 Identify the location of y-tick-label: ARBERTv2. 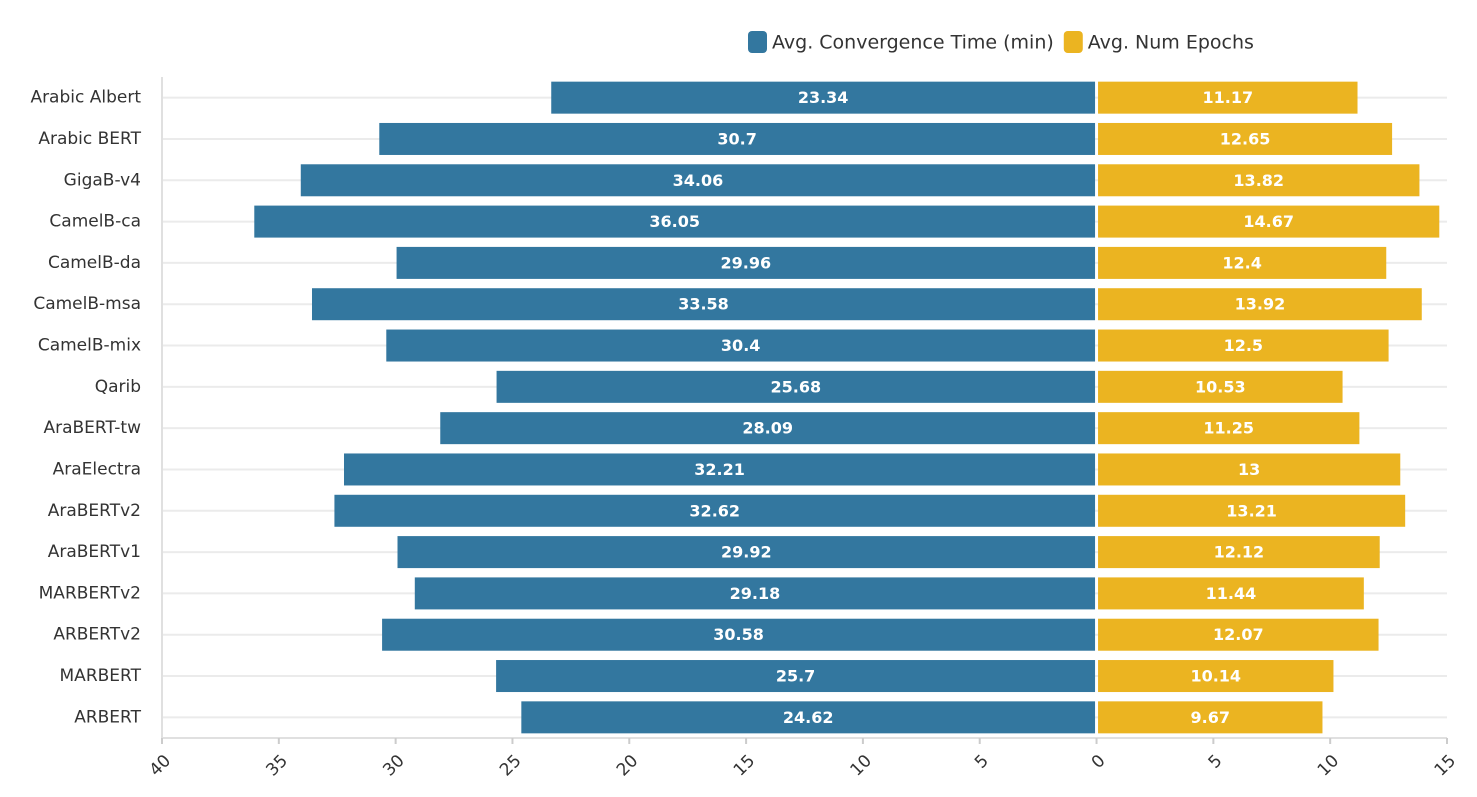
(97, 635).